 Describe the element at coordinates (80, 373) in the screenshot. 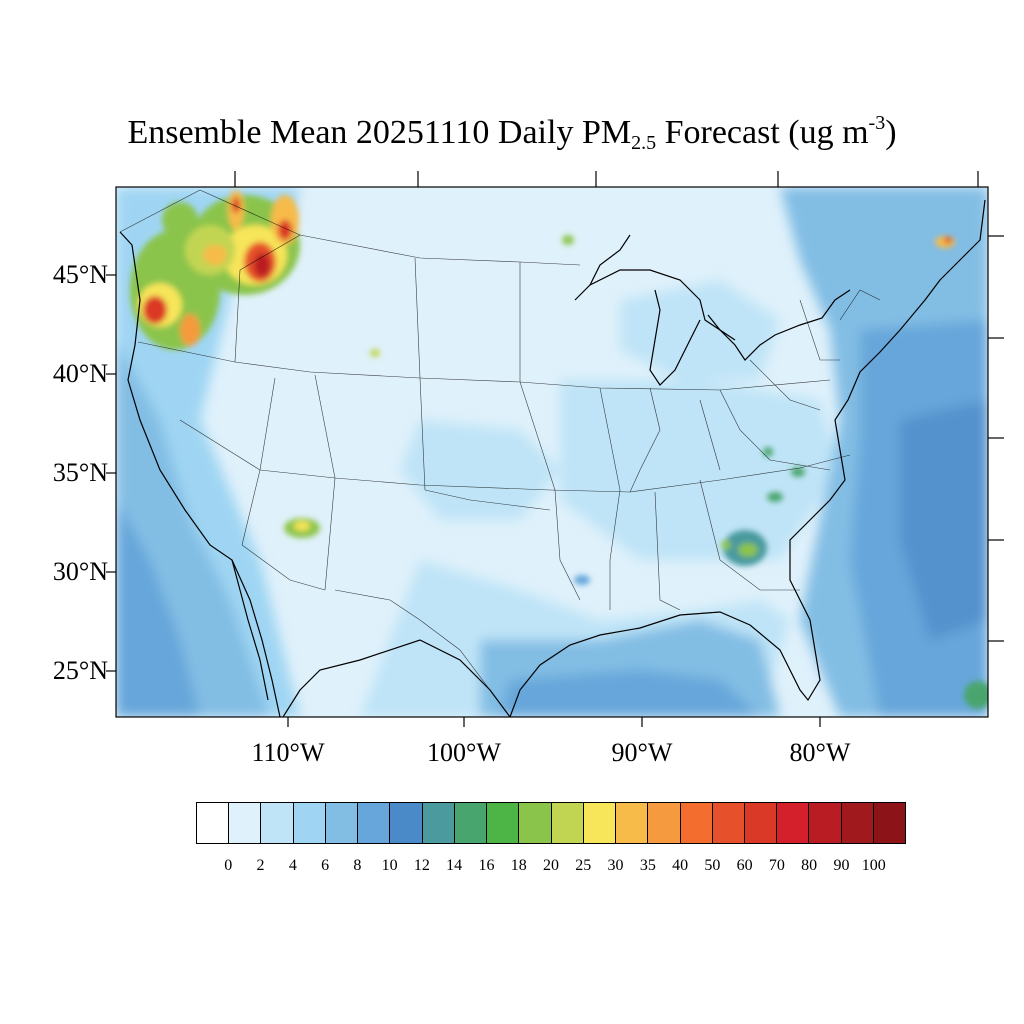

I see `lat-label-40: 40°N` at that location.